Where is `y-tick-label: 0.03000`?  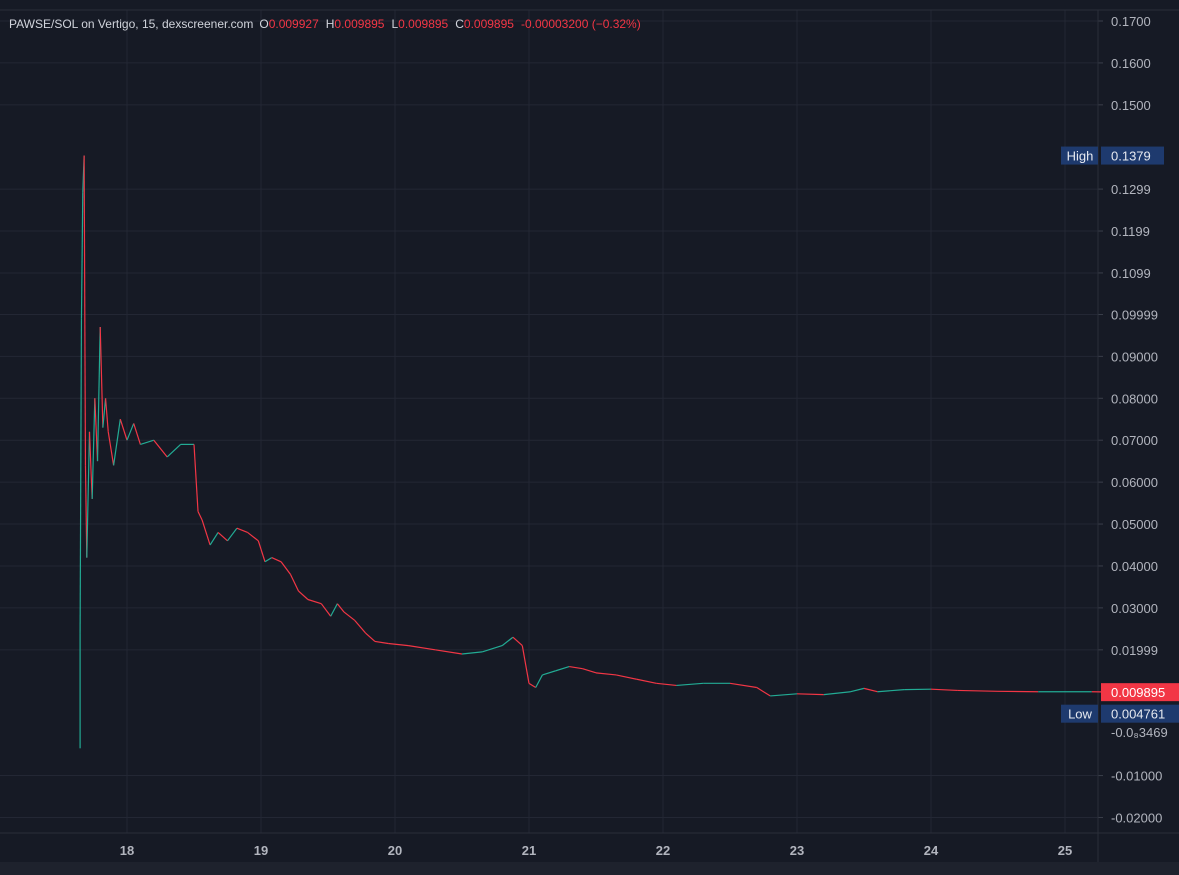 y-tick-label: 0.03000 is located at coordinates (1134, 608).